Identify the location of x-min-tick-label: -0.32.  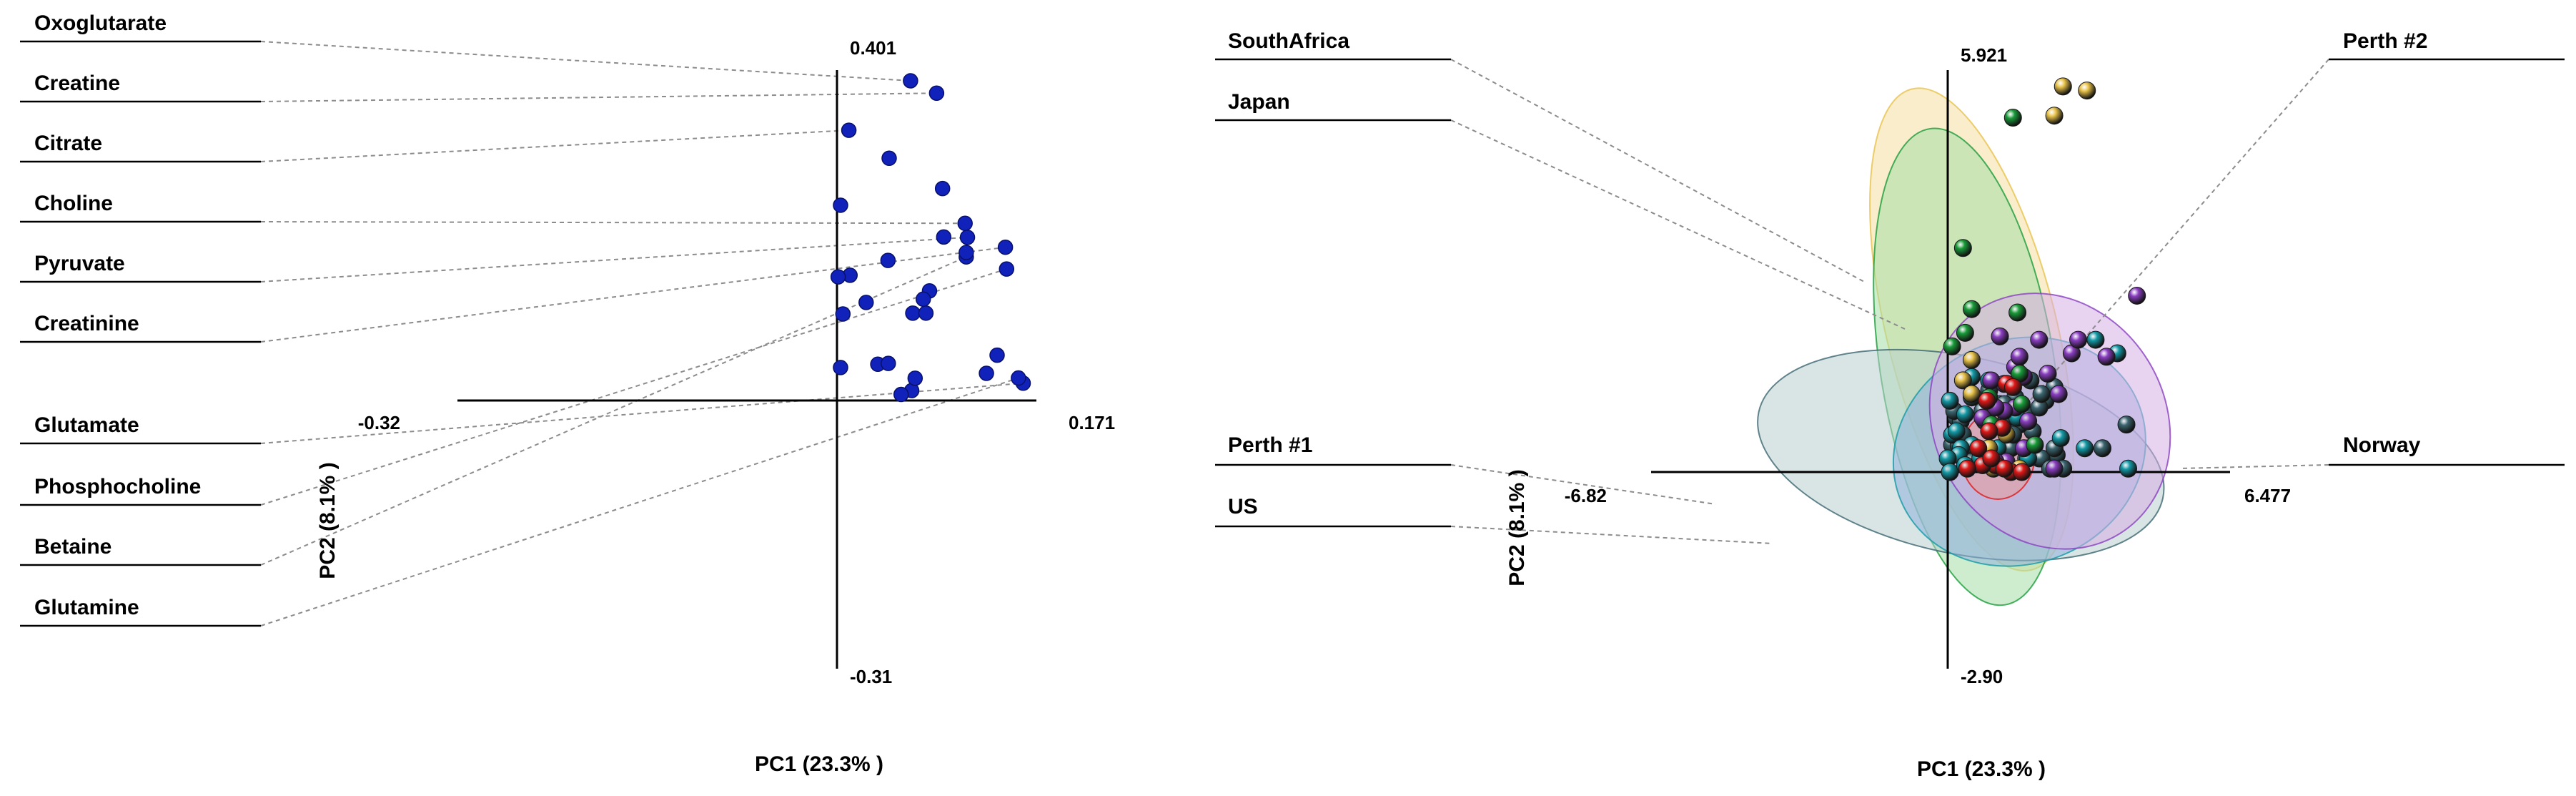
(379, 422).